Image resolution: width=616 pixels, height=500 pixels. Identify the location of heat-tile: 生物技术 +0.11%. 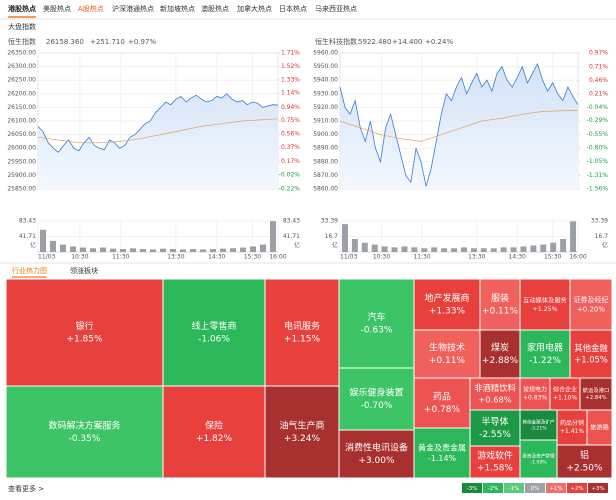
(447, 354).